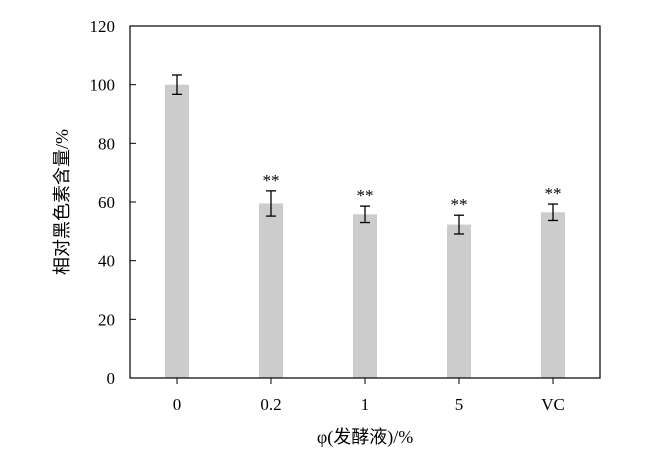 The width and height of the screenshot is (645, 454). Describe the element at coordinates (553, 404) in the screenshot. I see `x-tick-label: VC` at that location.